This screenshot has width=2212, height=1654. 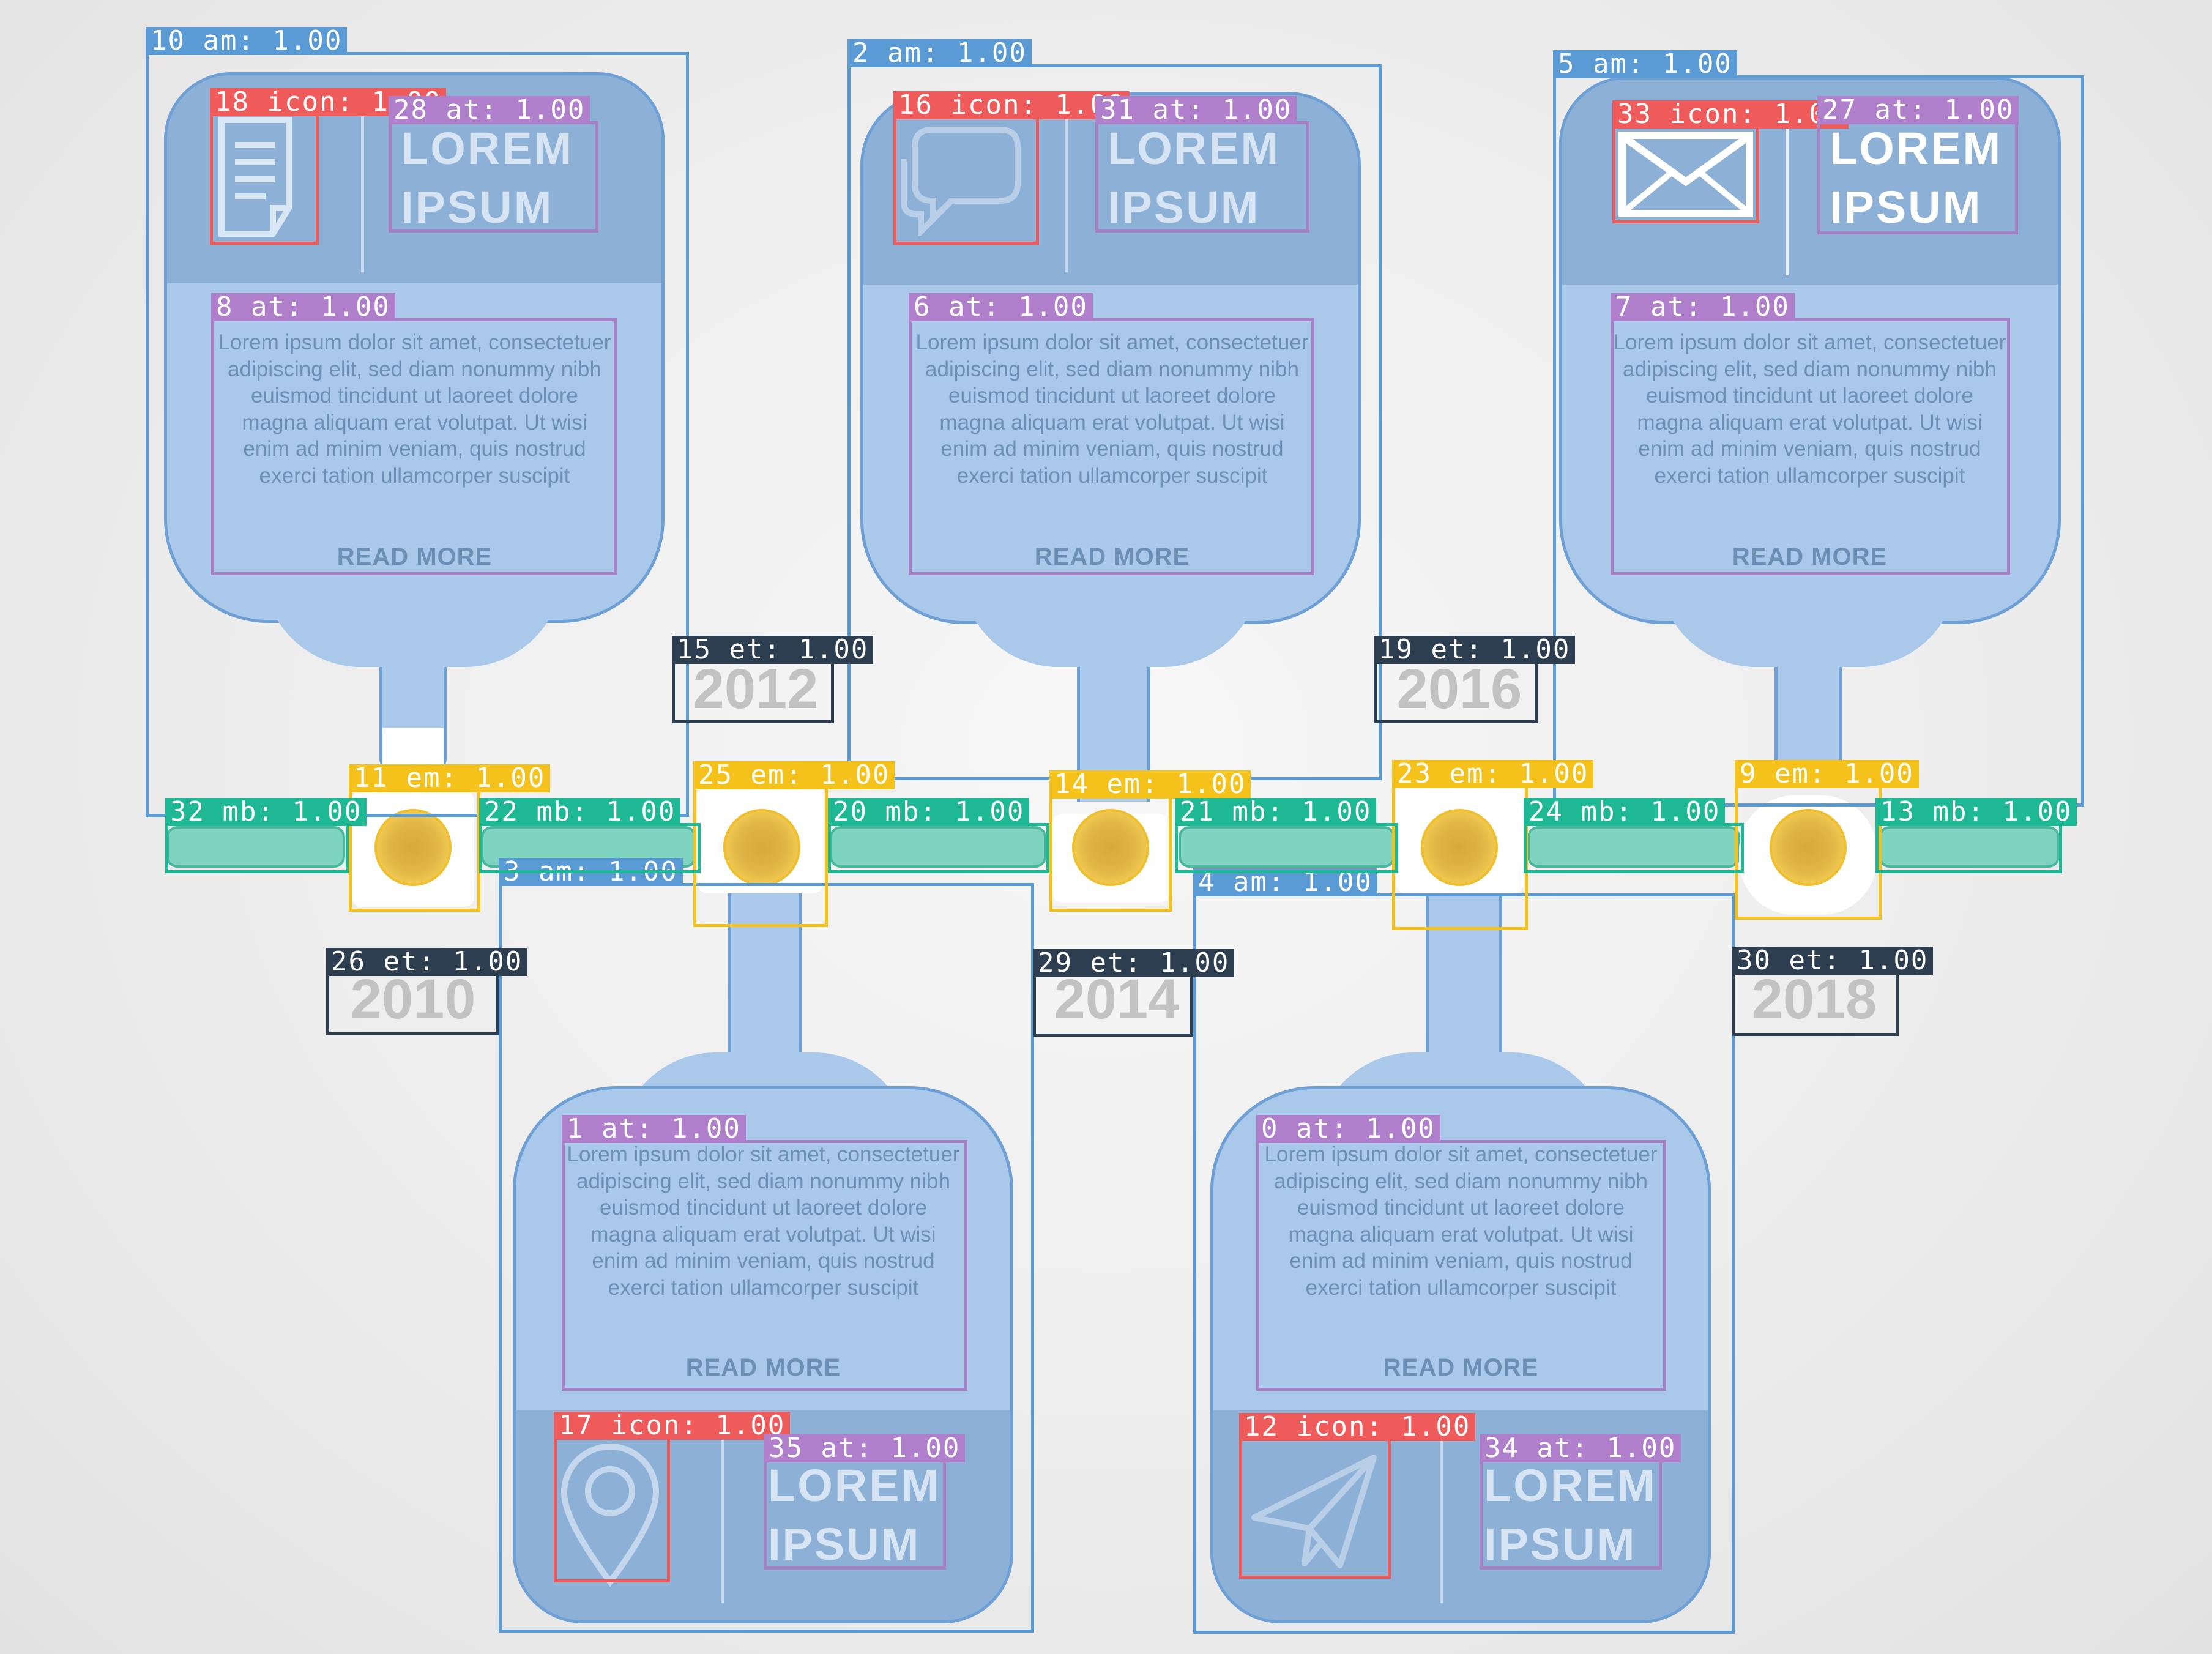 I want to click on card-2010-read-more: READ MORE, so click(x=415, y=556).